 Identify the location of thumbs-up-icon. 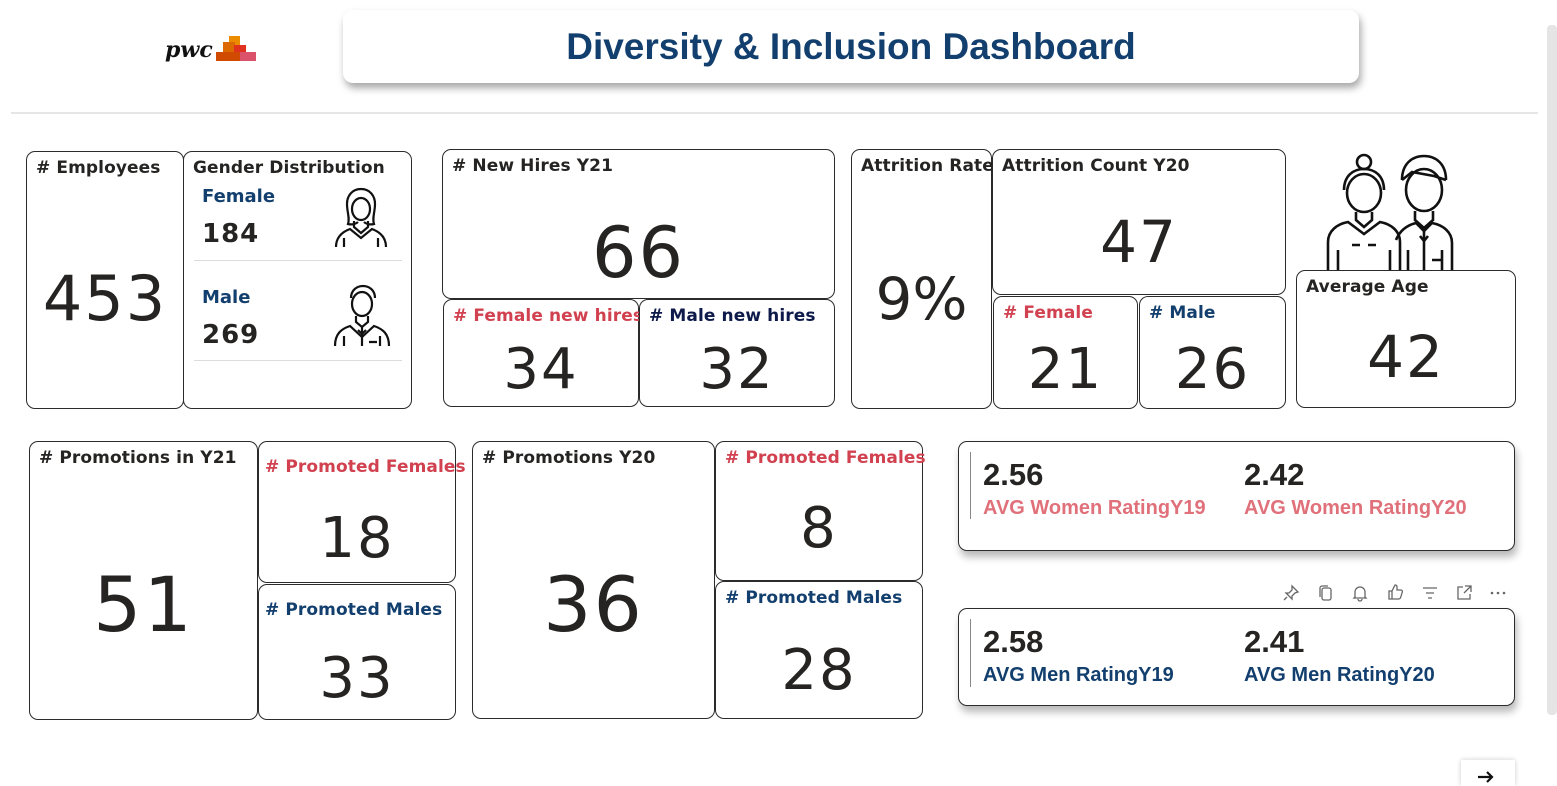
(1395, 592).